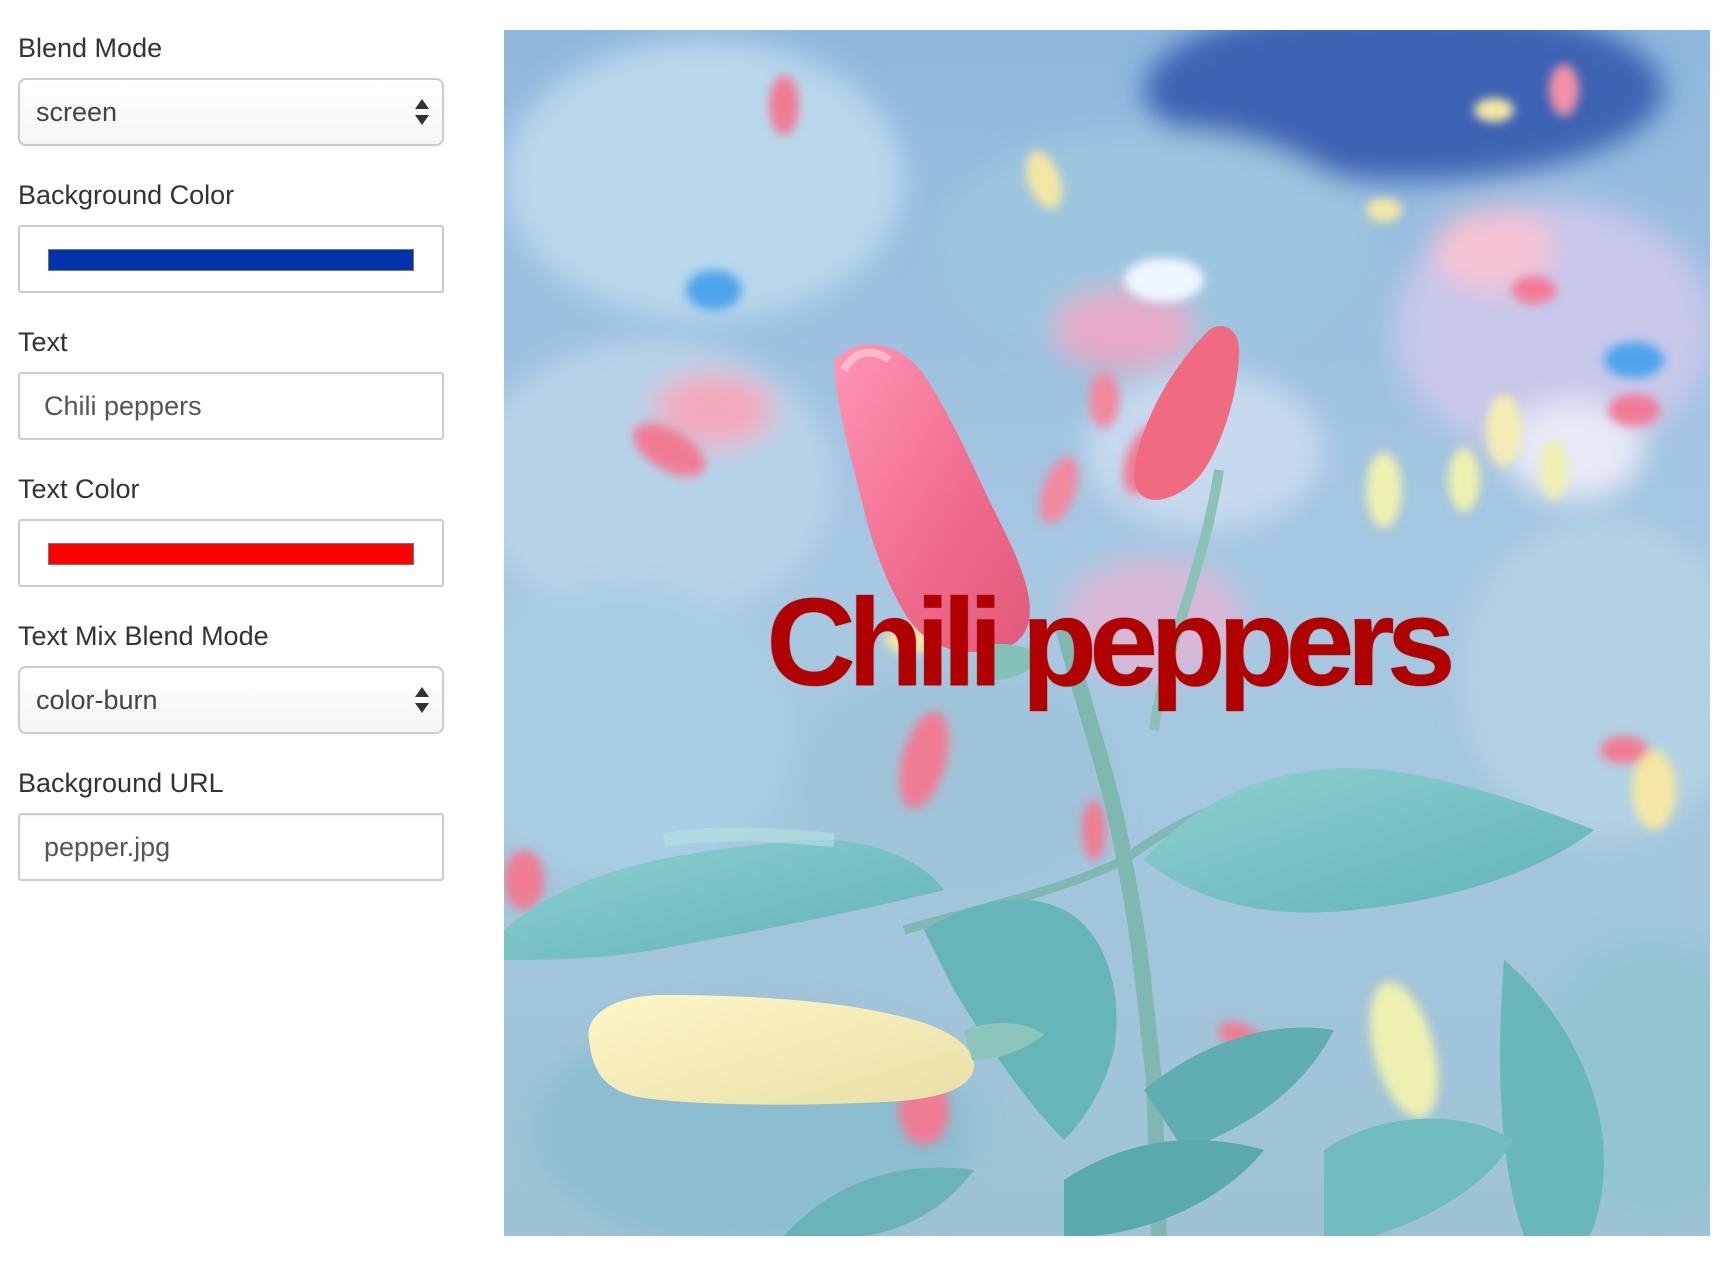 The image size is (1734, 1264). Describe the element at coordinates (143, 636) in the screenshot. I see `text-mix-blend-mode-label: Text Mix Blend Mode` at that location.